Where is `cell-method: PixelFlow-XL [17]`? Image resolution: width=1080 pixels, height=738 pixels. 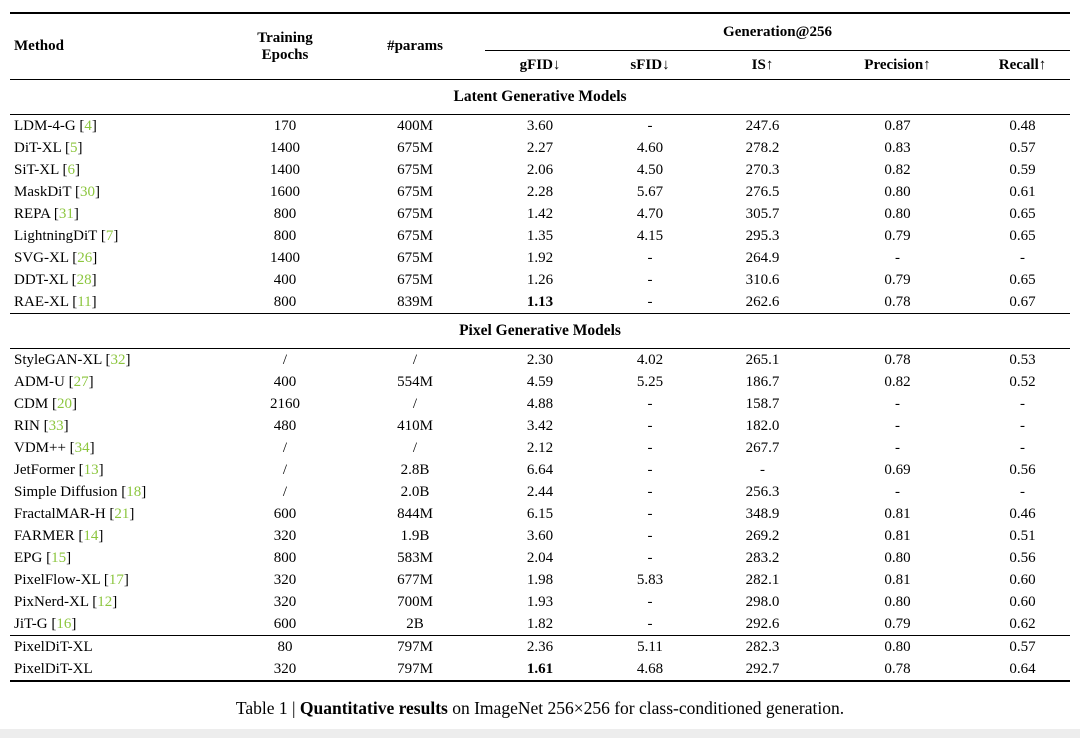 cell-method: PixelFlow-XL [17] is located at coordinates (71, 580).